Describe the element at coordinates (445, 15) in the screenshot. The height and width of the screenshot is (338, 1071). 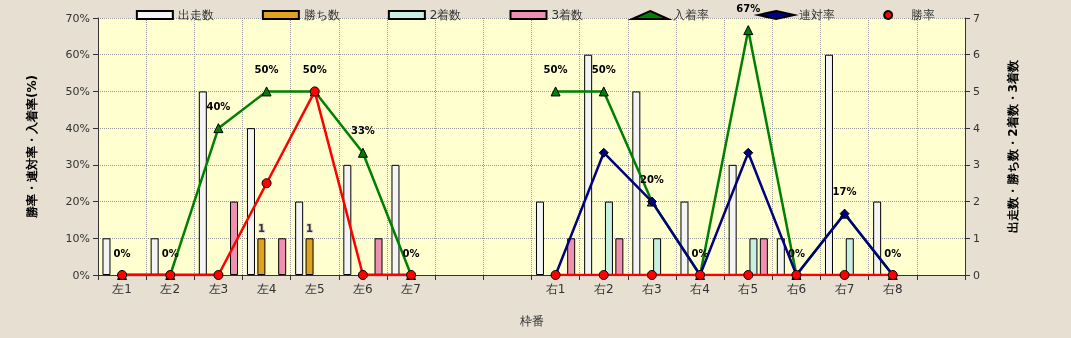
I see `legend-label: 2着数` at that location.